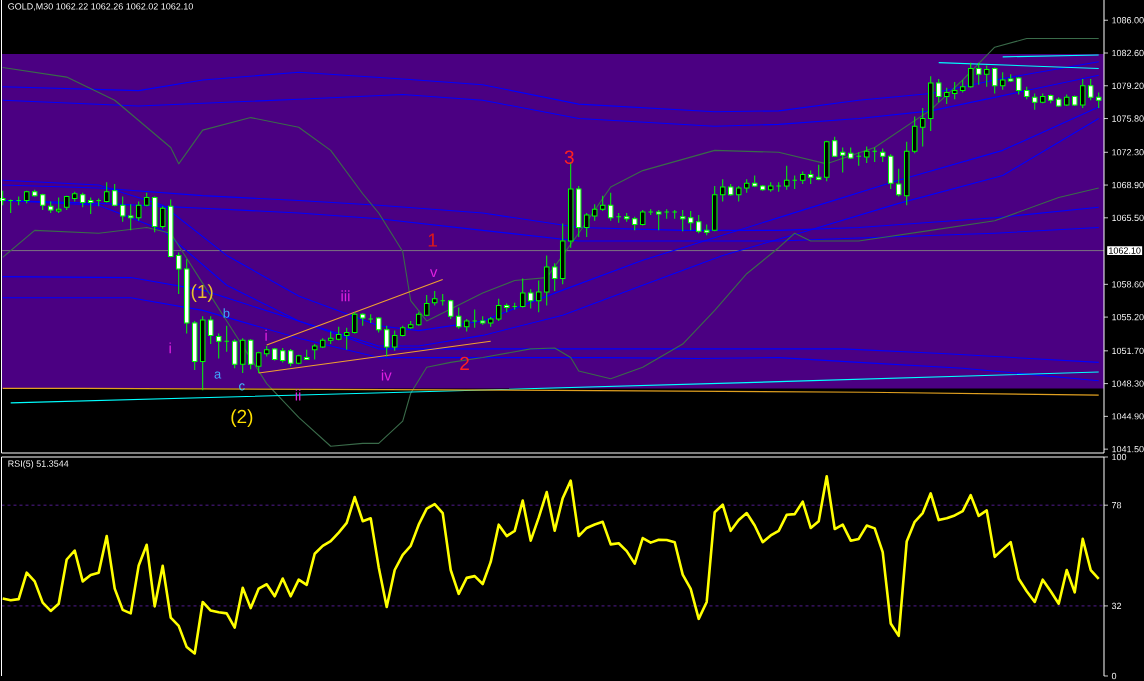 The height and width of the screenshot is (681, 1144). Describe the element at coordinates (464, 363) in the screenshot. I see `annotation: 2` at that location.